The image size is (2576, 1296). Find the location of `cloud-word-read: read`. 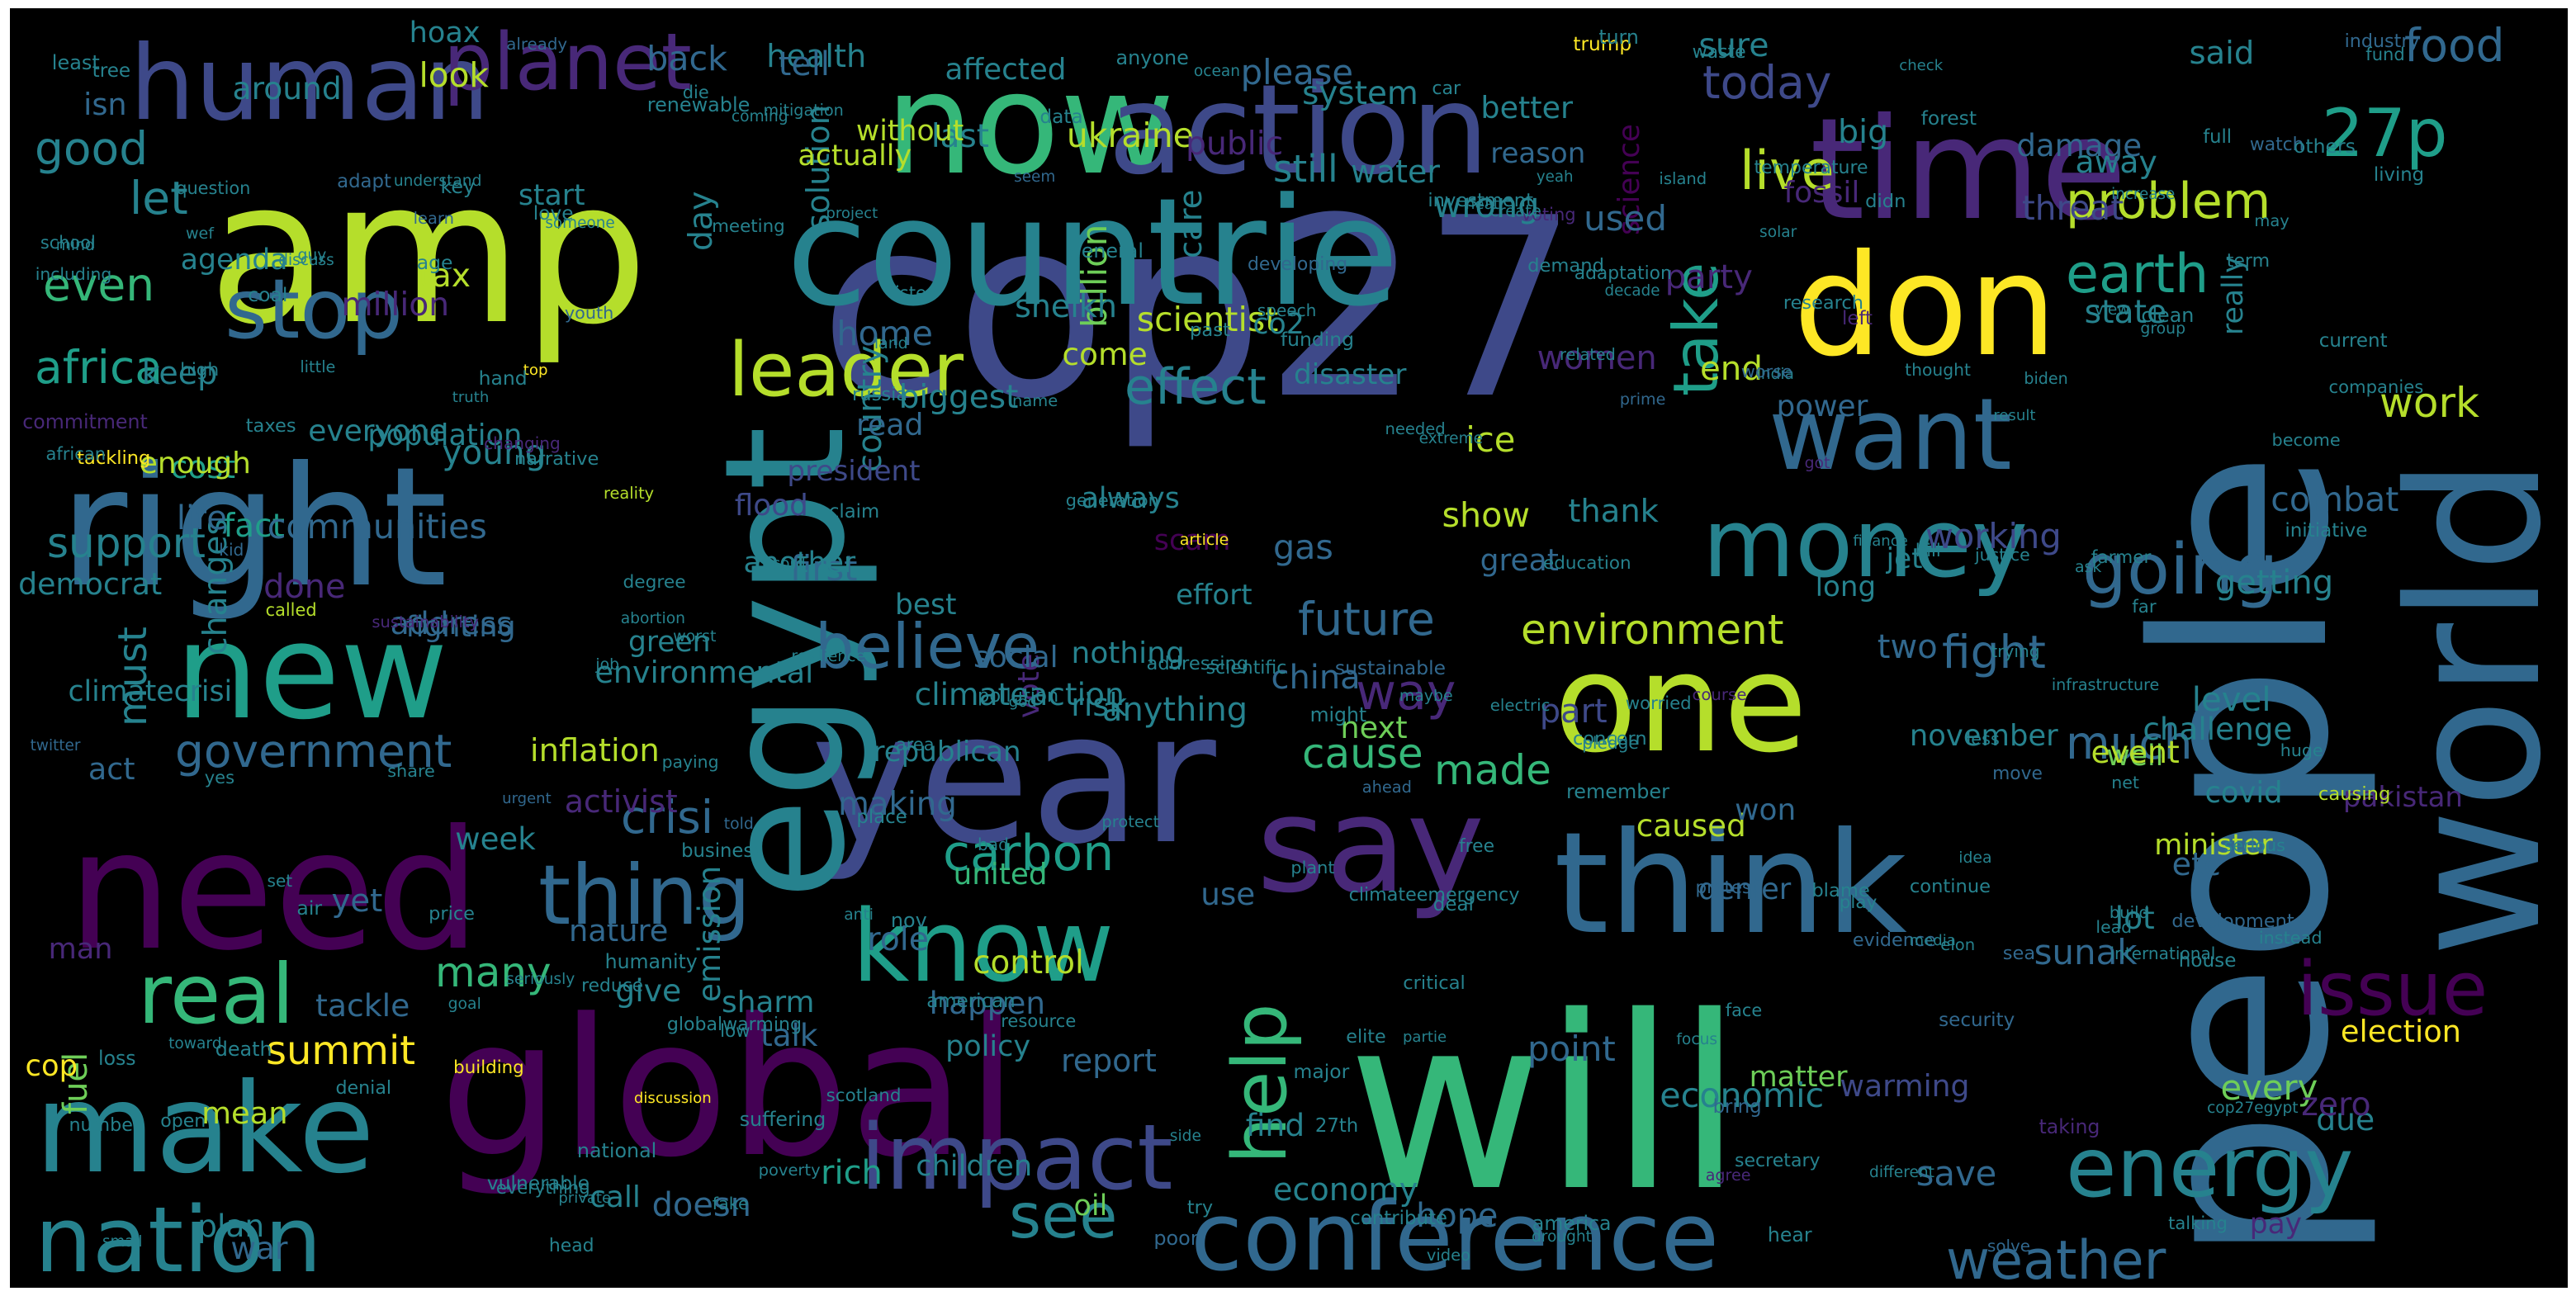

cloud-word-read: read is located at coordinates (889, 425).